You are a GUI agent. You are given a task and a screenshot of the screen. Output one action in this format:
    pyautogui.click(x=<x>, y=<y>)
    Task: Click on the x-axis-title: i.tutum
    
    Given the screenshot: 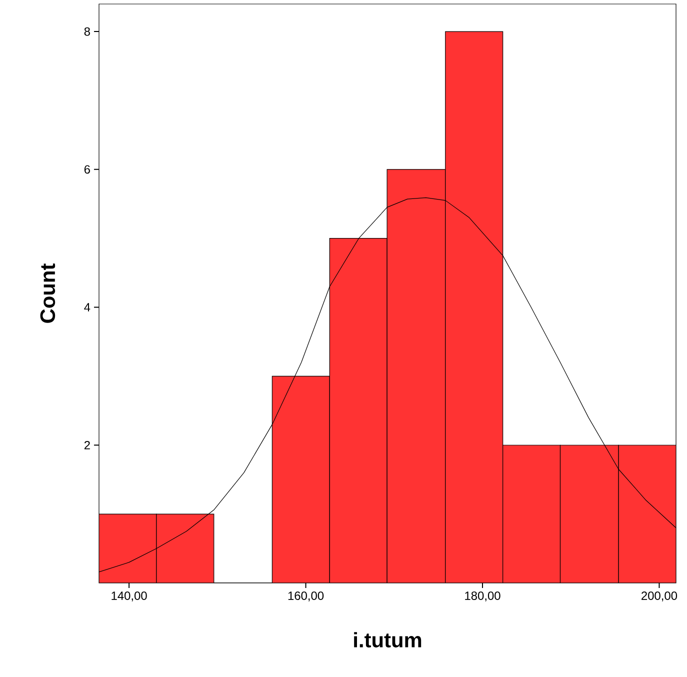 What is the action you would take?
    pyautogui.click(x=388, y=640)
    